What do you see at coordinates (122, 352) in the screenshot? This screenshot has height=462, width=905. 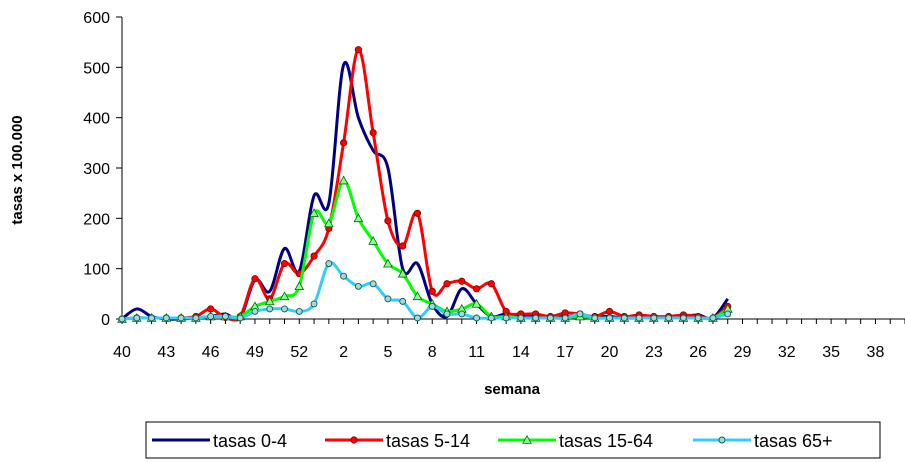 I see `x-tick-label: 40` at bounding box center [122, 352].